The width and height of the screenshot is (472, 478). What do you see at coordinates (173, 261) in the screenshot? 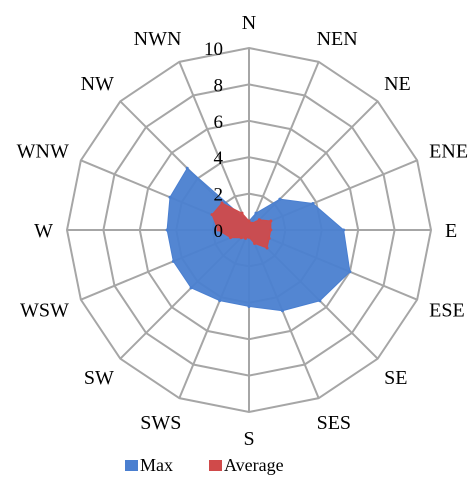
I see `point-max-wsw` at bounding box center [173, 261].